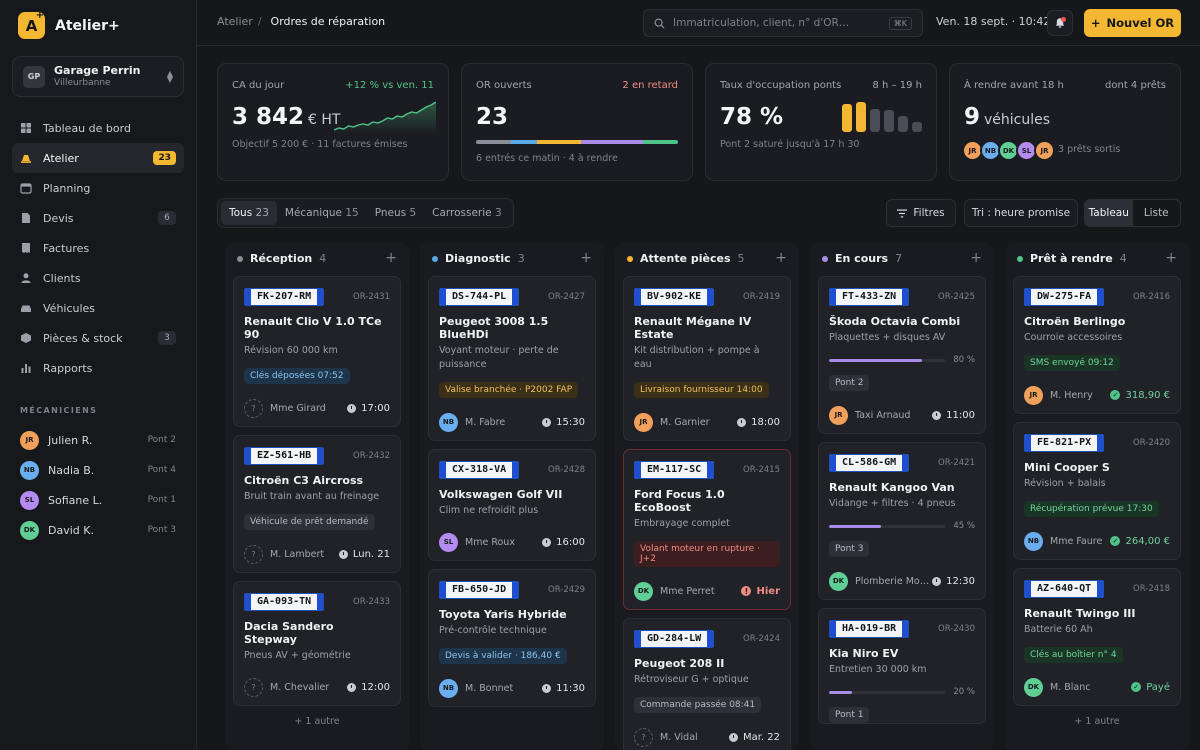 The width and height of the screenshot is (1200, 750). I want to click on status-tag: SMS envoyé 09:12, so click(1072, 363).